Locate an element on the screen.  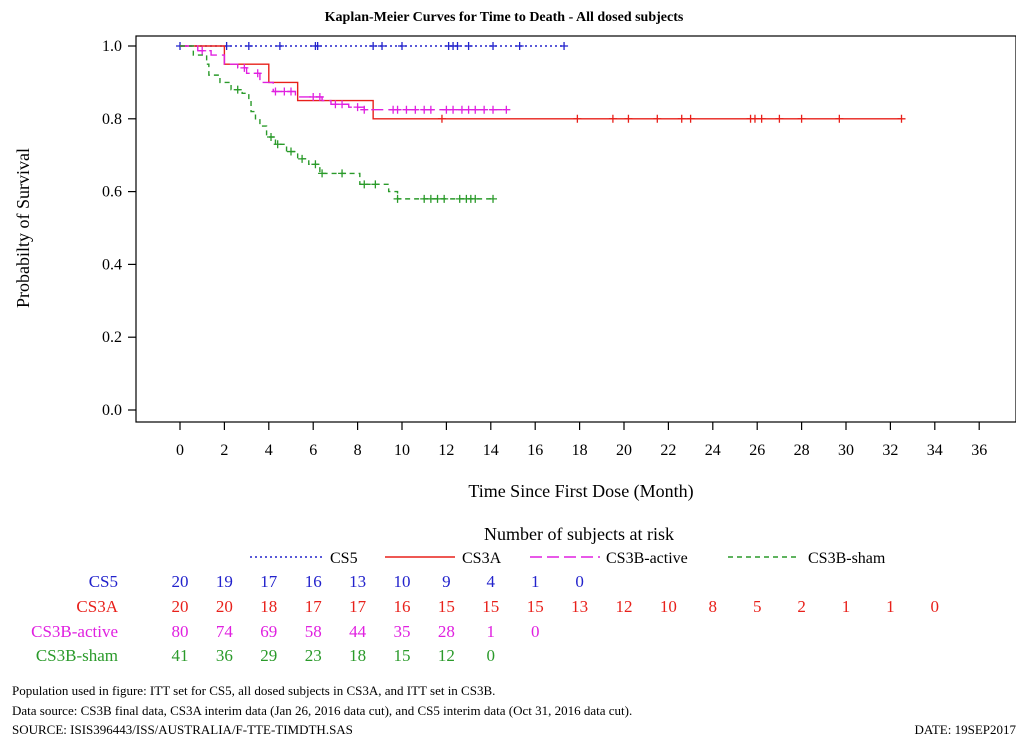
at-risk-value: 29 is located at coordinates (268, 655).